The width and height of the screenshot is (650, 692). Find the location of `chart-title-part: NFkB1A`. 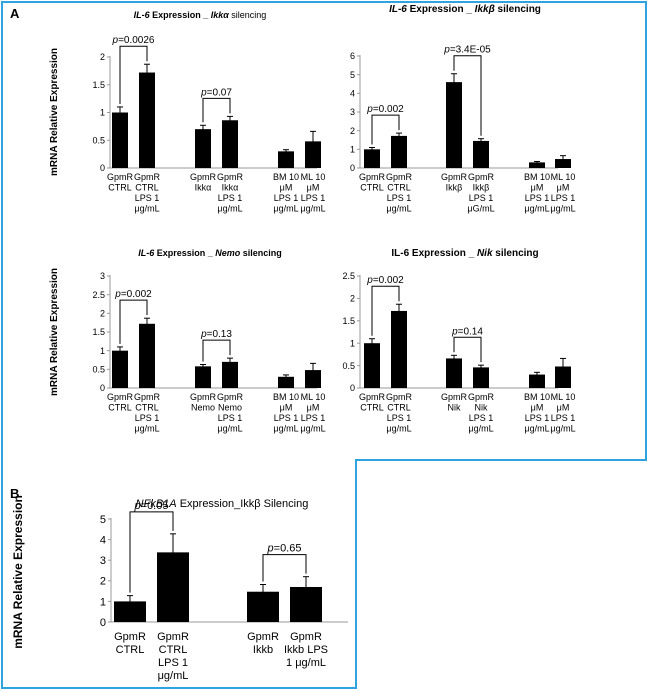

chart-title-part: NFkB1A is located at coordinates (156, 504).